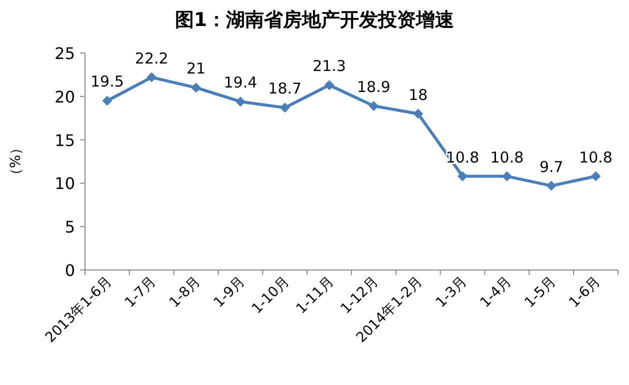 The width and height of the screenshot is (629, 385). I want to click on data-label: 22.2, so click(151, 58).